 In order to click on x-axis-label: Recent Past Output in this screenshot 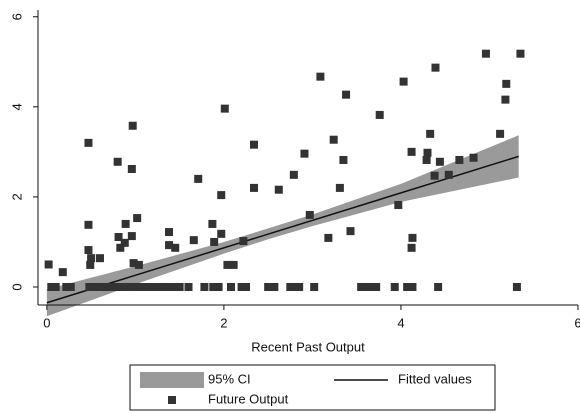, I will do `click(308, 346)`.